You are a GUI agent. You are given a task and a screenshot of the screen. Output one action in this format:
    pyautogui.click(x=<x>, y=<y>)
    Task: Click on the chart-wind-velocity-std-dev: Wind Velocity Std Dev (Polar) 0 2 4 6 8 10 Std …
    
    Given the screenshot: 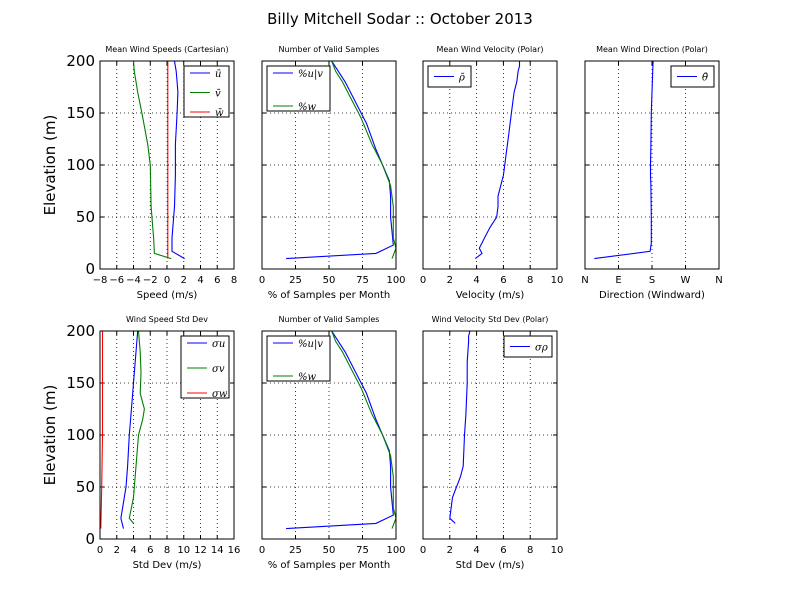 What is the action you would take?
    pyautogui.click(x=492, y=443)
    